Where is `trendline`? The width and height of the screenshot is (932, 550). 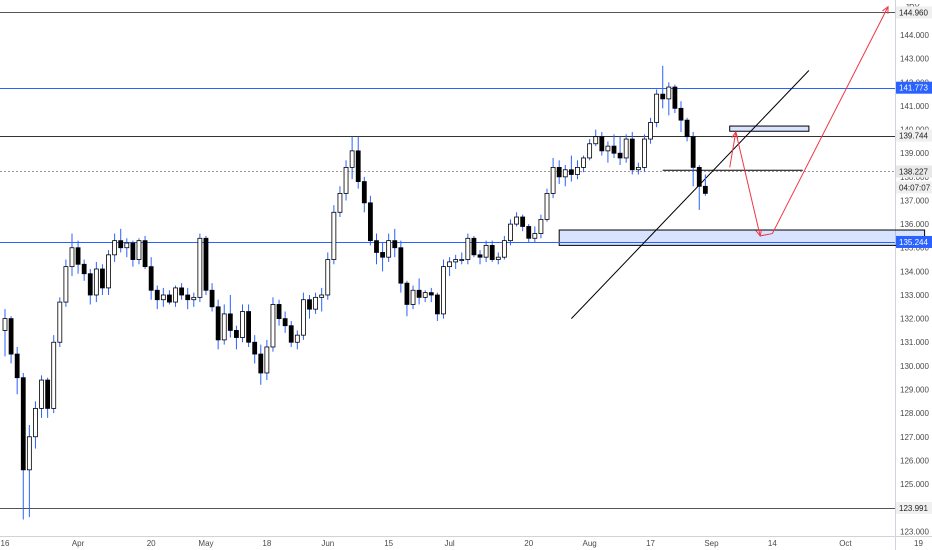
trendline is located at coordinates (690, 194).